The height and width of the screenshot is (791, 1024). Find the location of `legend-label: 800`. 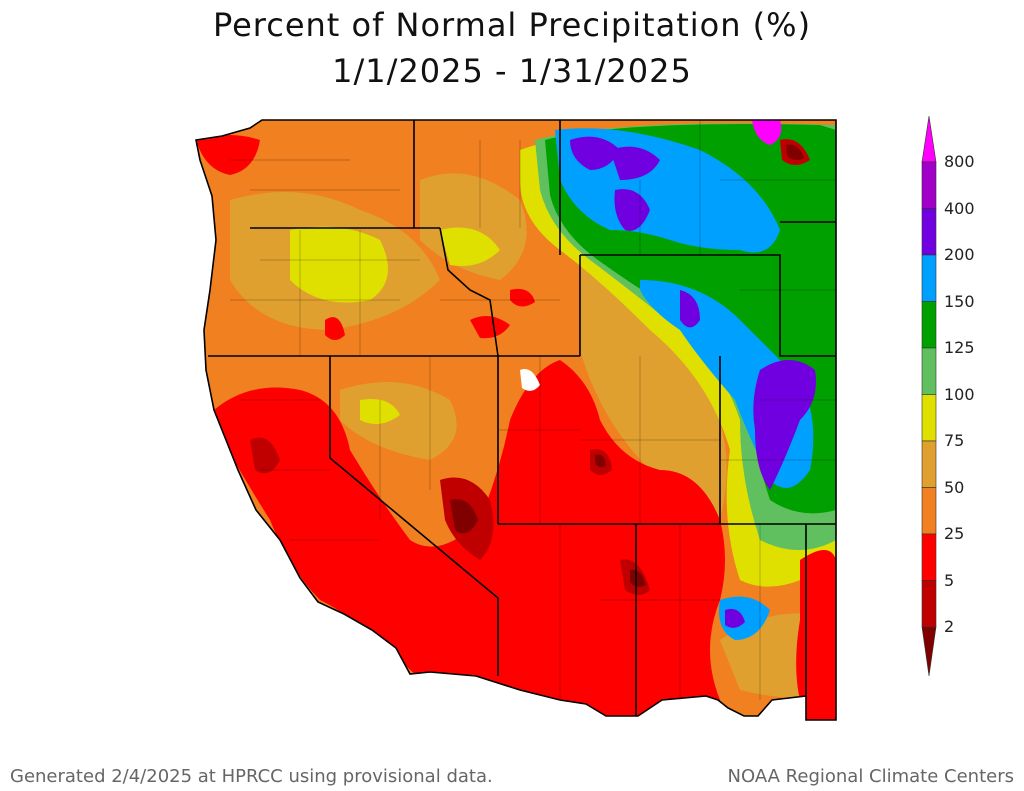

legend-label: 800 is located at coordinates (959, 161).